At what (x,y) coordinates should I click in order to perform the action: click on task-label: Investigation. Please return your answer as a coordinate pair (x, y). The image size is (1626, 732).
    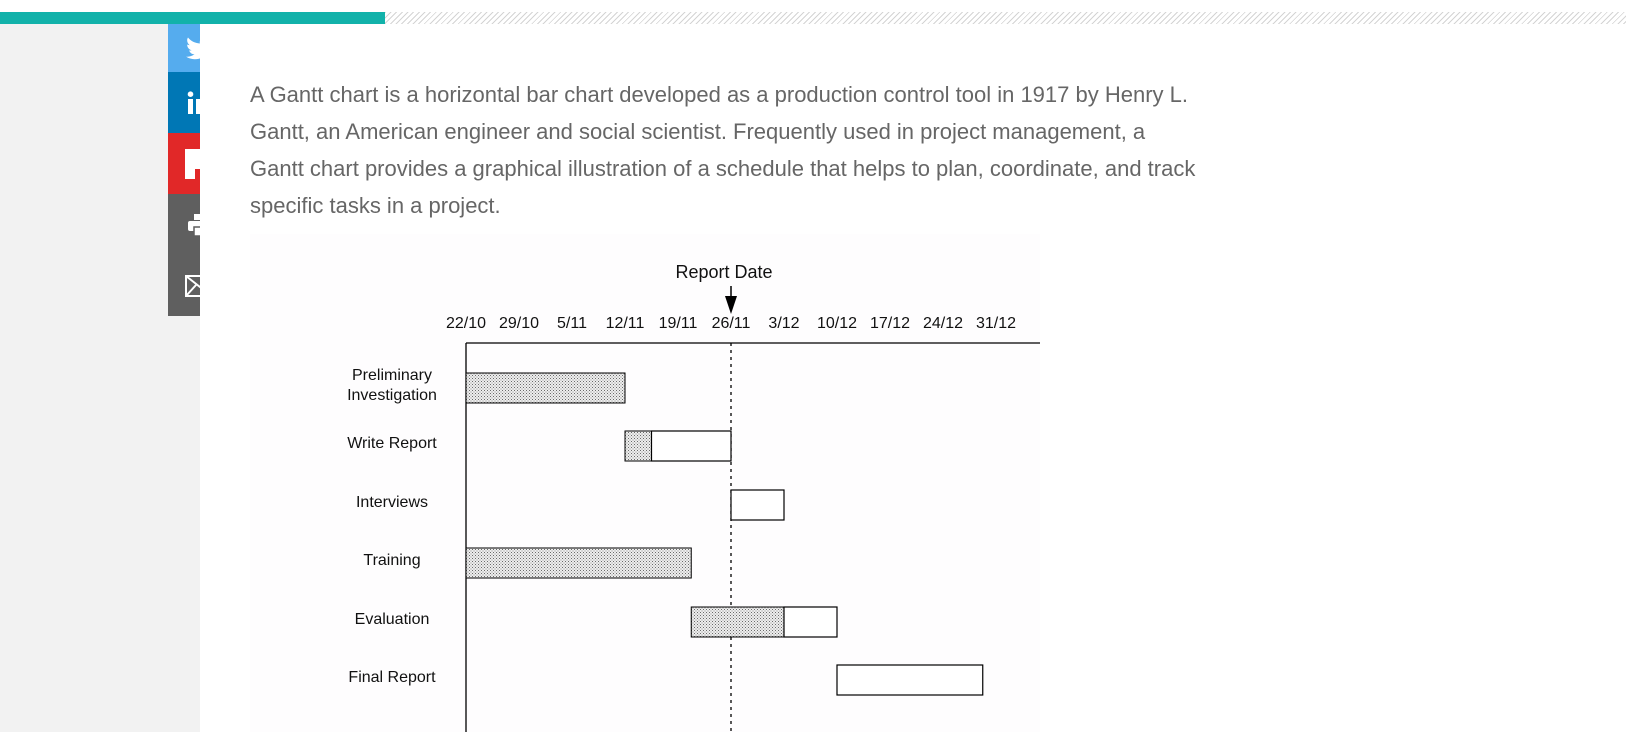
    Looking at the image, I should click on (392, 395).